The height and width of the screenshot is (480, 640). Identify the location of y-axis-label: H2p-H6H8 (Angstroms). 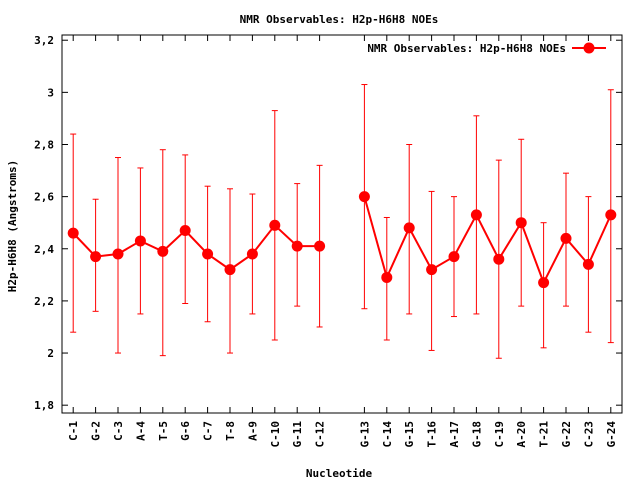
(12, 226).